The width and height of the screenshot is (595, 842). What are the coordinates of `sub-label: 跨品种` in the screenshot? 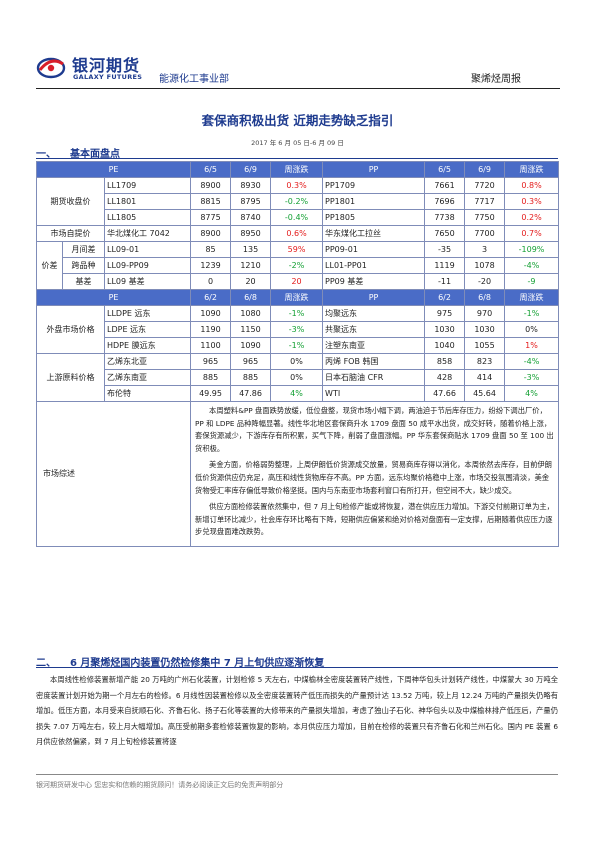 It's located at (83, 265).